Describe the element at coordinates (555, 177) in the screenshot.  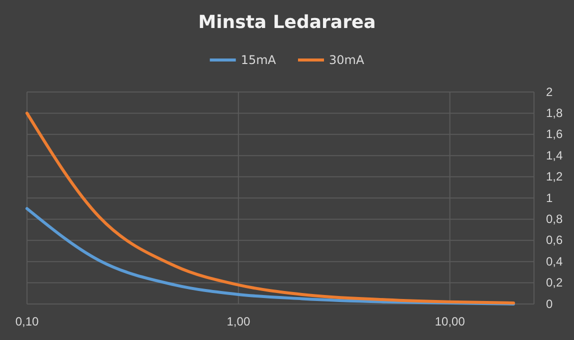
I see `y-tick-label: 1,2` at that location.